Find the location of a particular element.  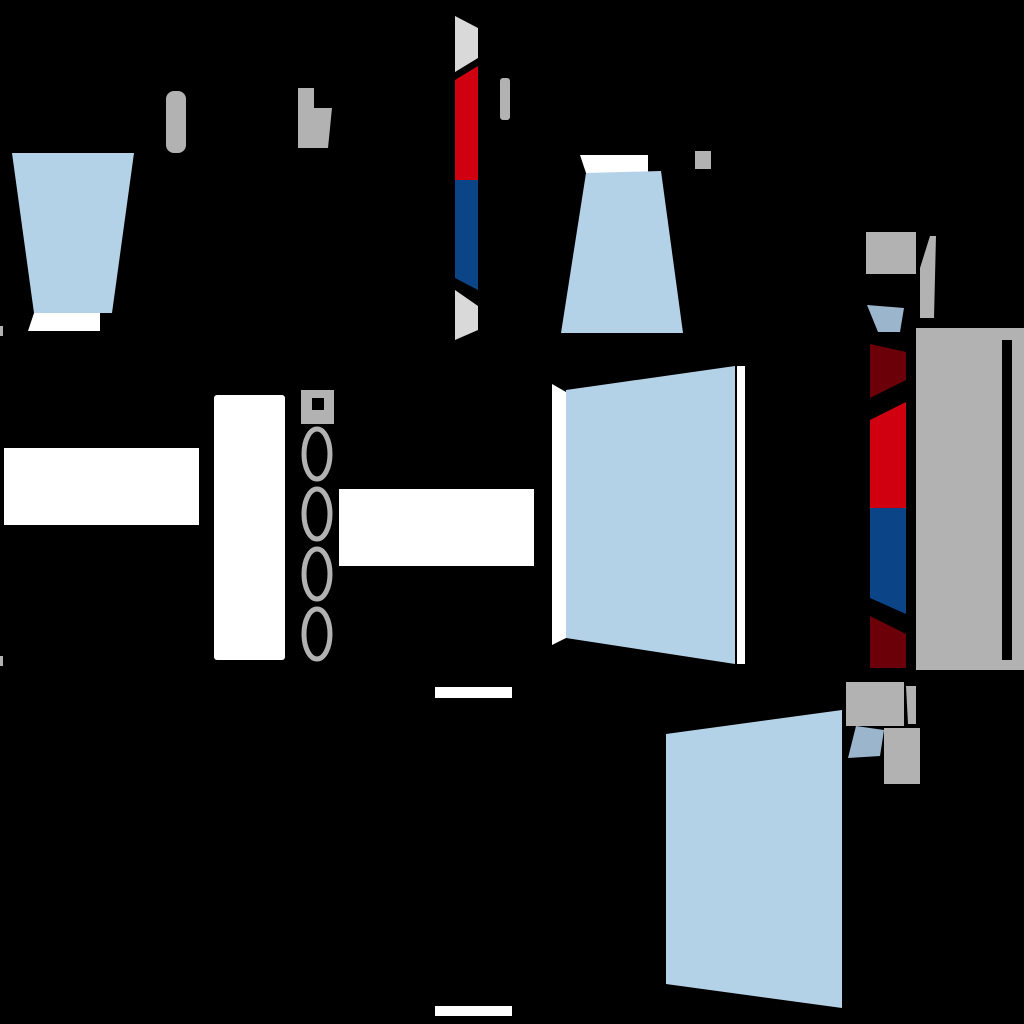

right-gray-cluster-bottom is located at coordinates (883, 733).